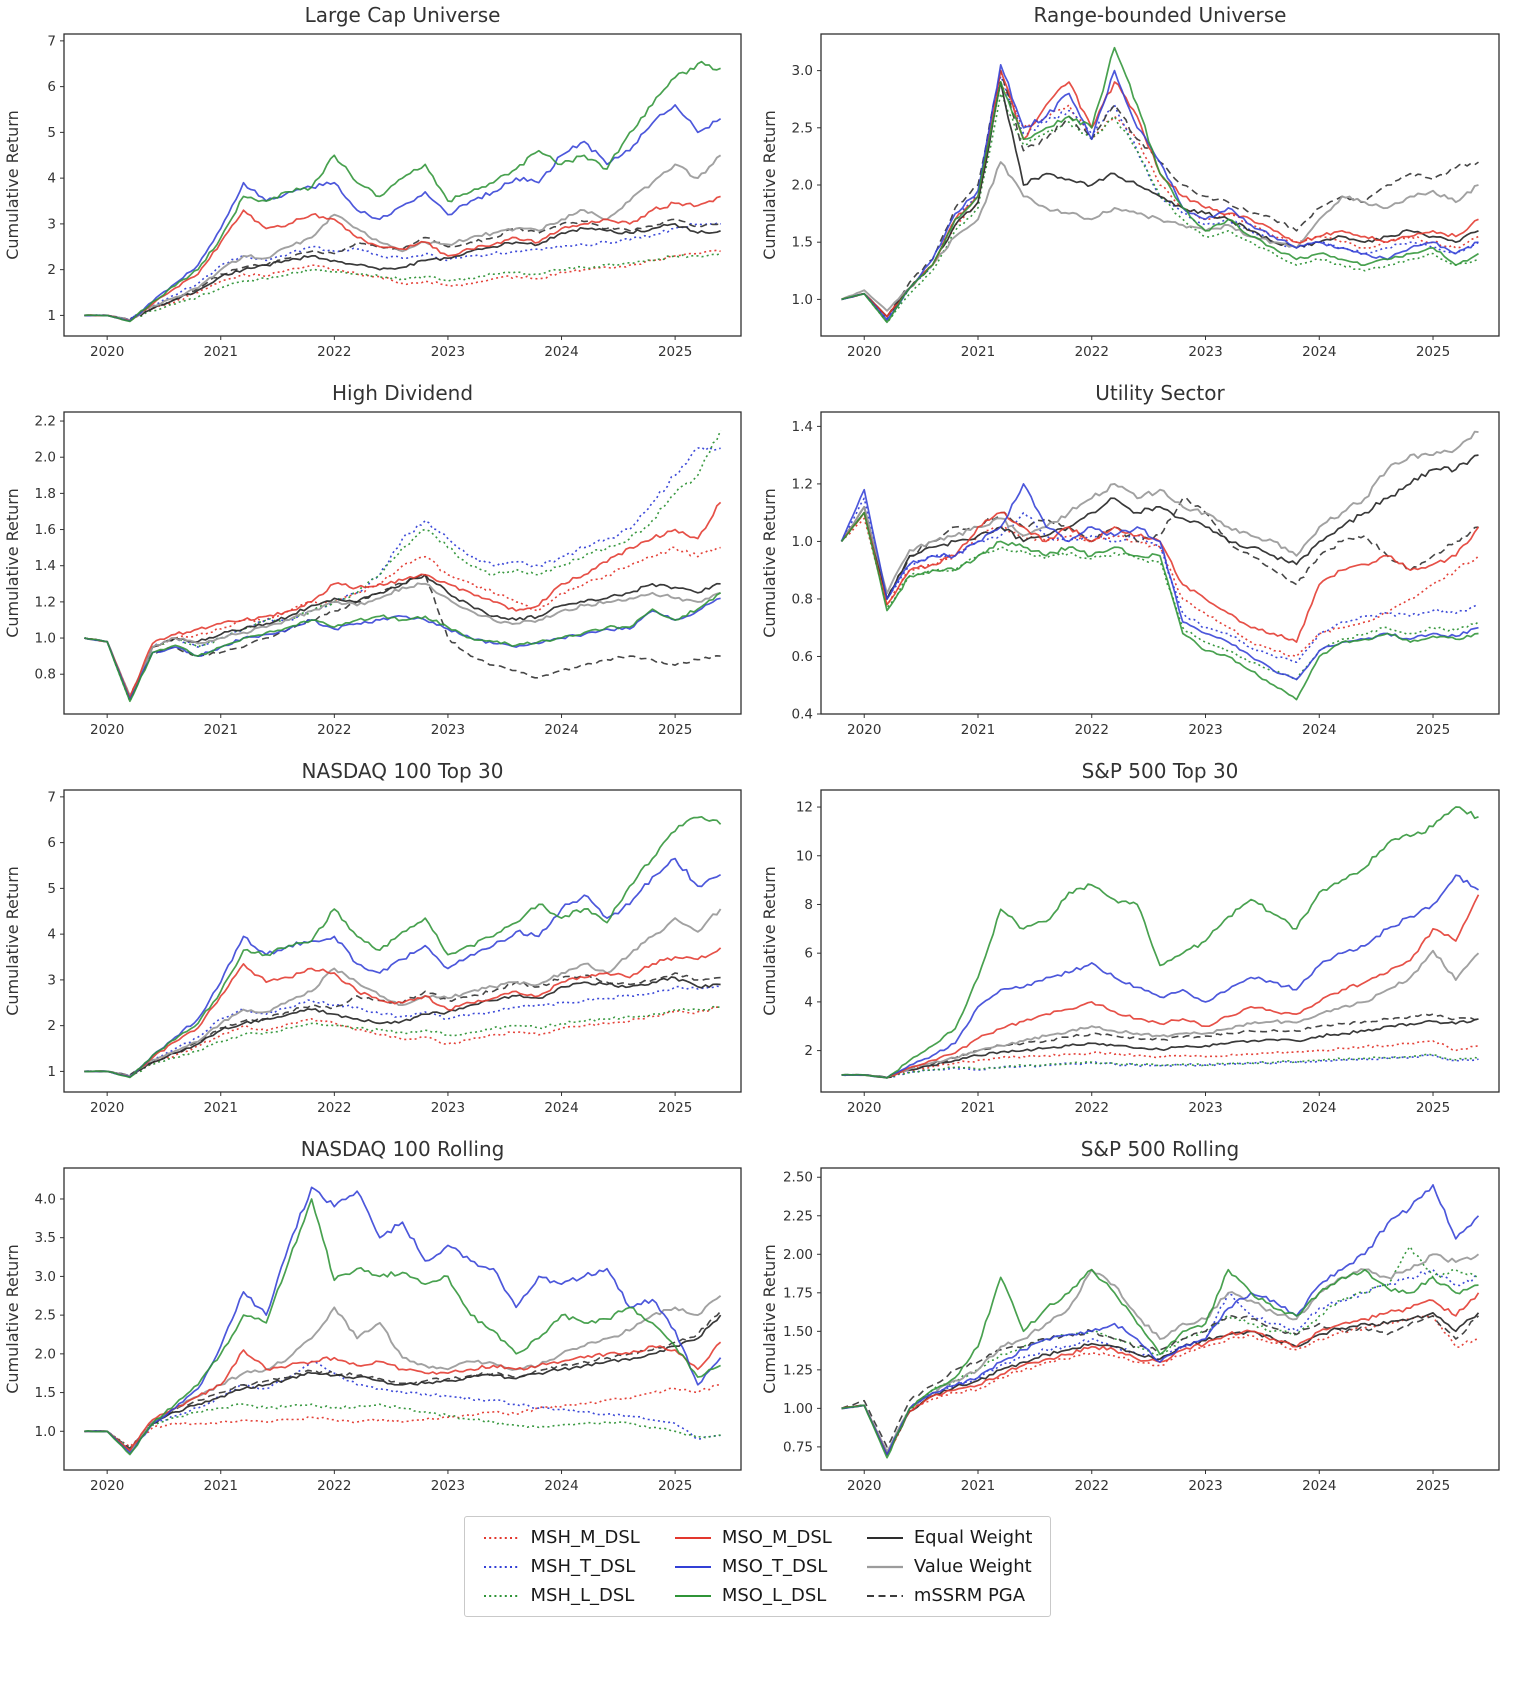 The image size is (1515, 1704). What do you see at coordinates (949, 1566) in the screenshot?
I see `legend-item-value-weight: Value Weight` at bounding box center [949, 1566].